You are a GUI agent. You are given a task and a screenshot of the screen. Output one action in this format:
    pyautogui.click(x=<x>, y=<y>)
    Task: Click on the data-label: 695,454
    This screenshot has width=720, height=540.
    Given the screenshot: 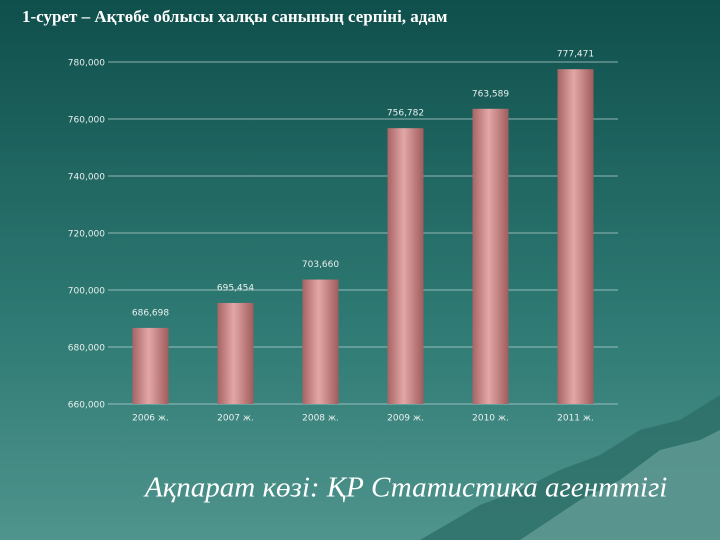 What is the action you would take?
    pyautogui.click(x=235, y=288)
    